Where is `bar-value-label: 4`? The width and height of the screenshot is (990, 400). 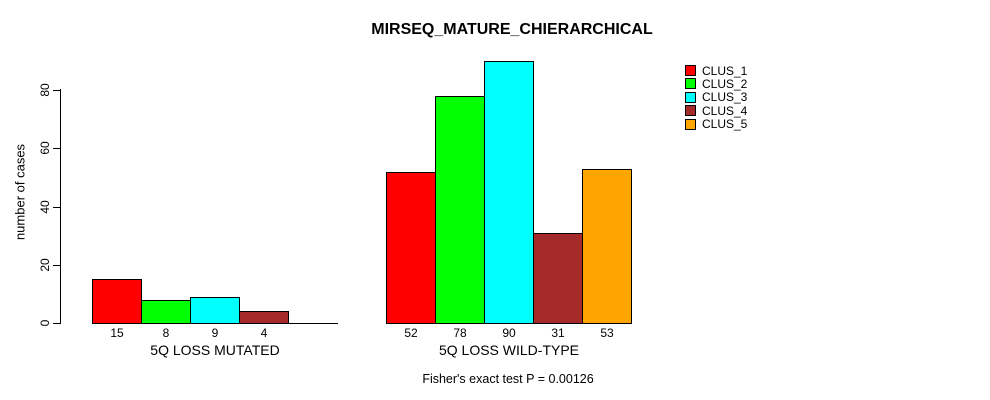
bar-value-label: 4 is located at coordinates (264, 333).